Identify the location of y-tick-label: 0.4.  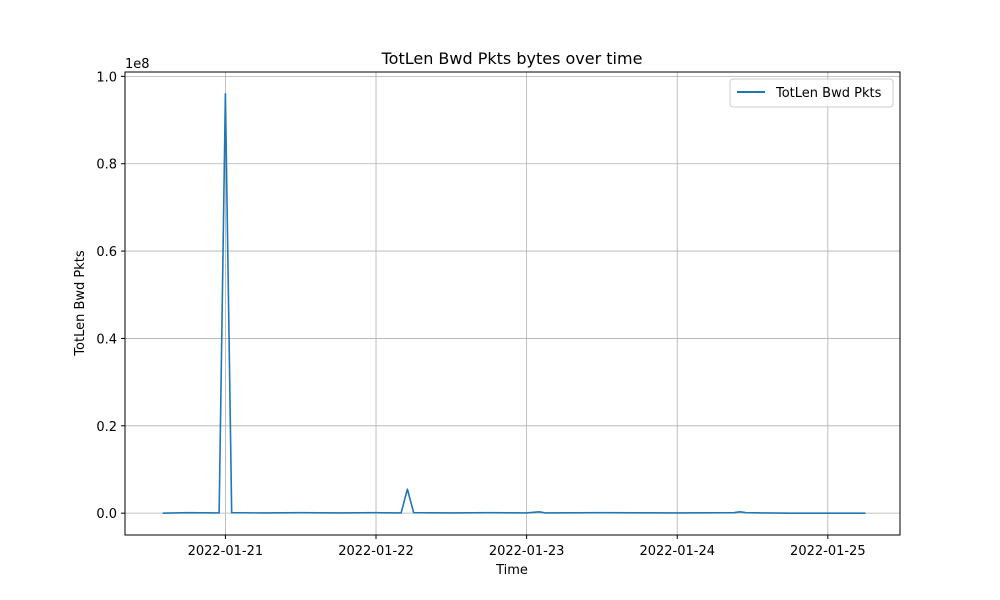
(106, 339).